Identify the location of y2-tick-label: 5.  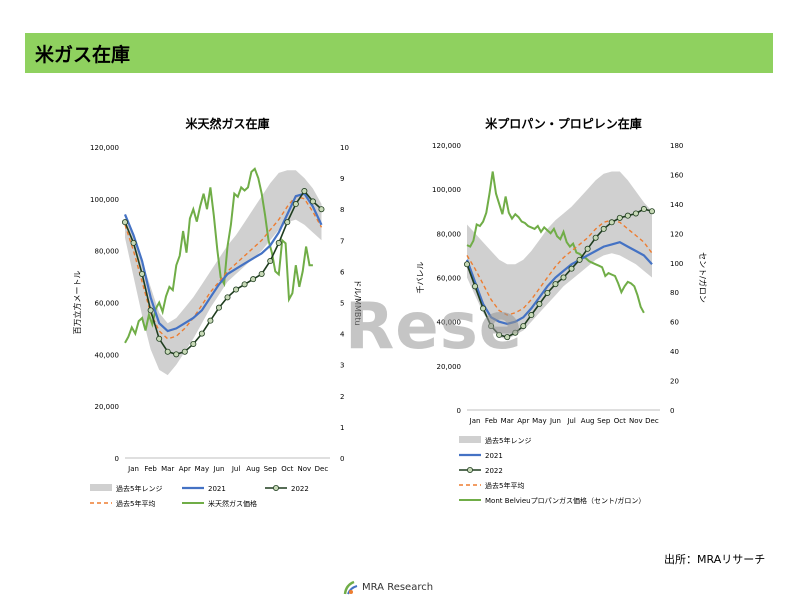
(342, 304).